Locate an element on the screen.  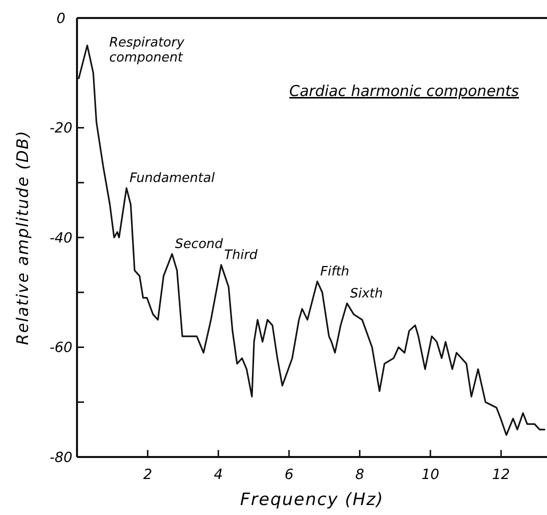
x-axis-title: Frequency (Hz) is located at coordinates (312, 500).